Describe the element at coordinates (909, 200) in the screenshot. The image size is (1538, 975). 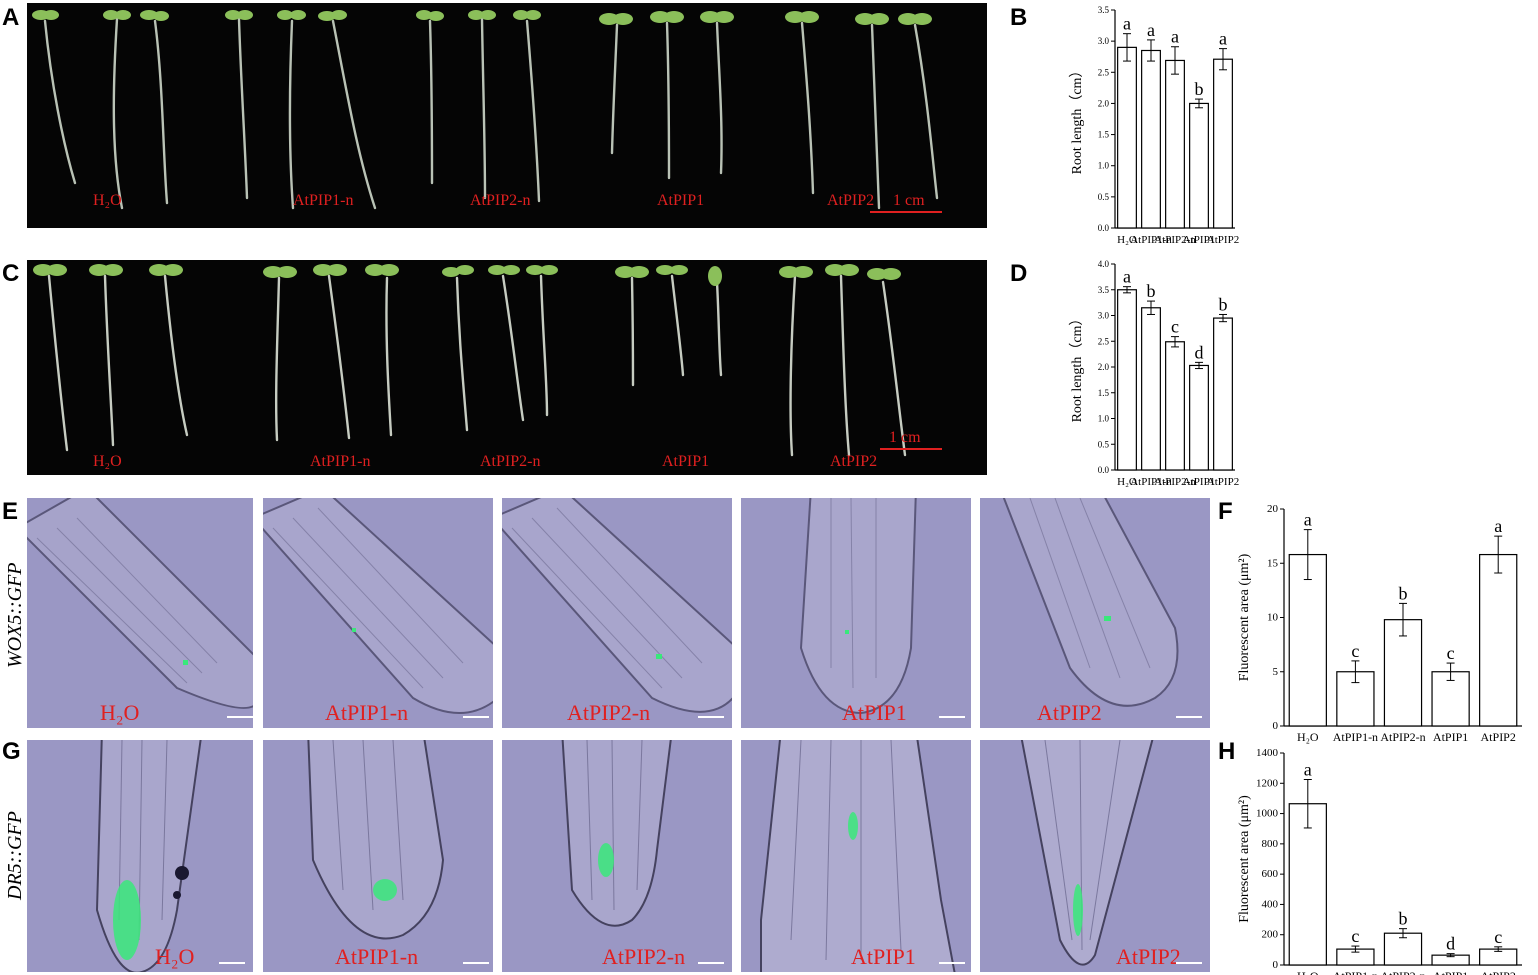
I see `scale-label-a: 1 cm` at that location.